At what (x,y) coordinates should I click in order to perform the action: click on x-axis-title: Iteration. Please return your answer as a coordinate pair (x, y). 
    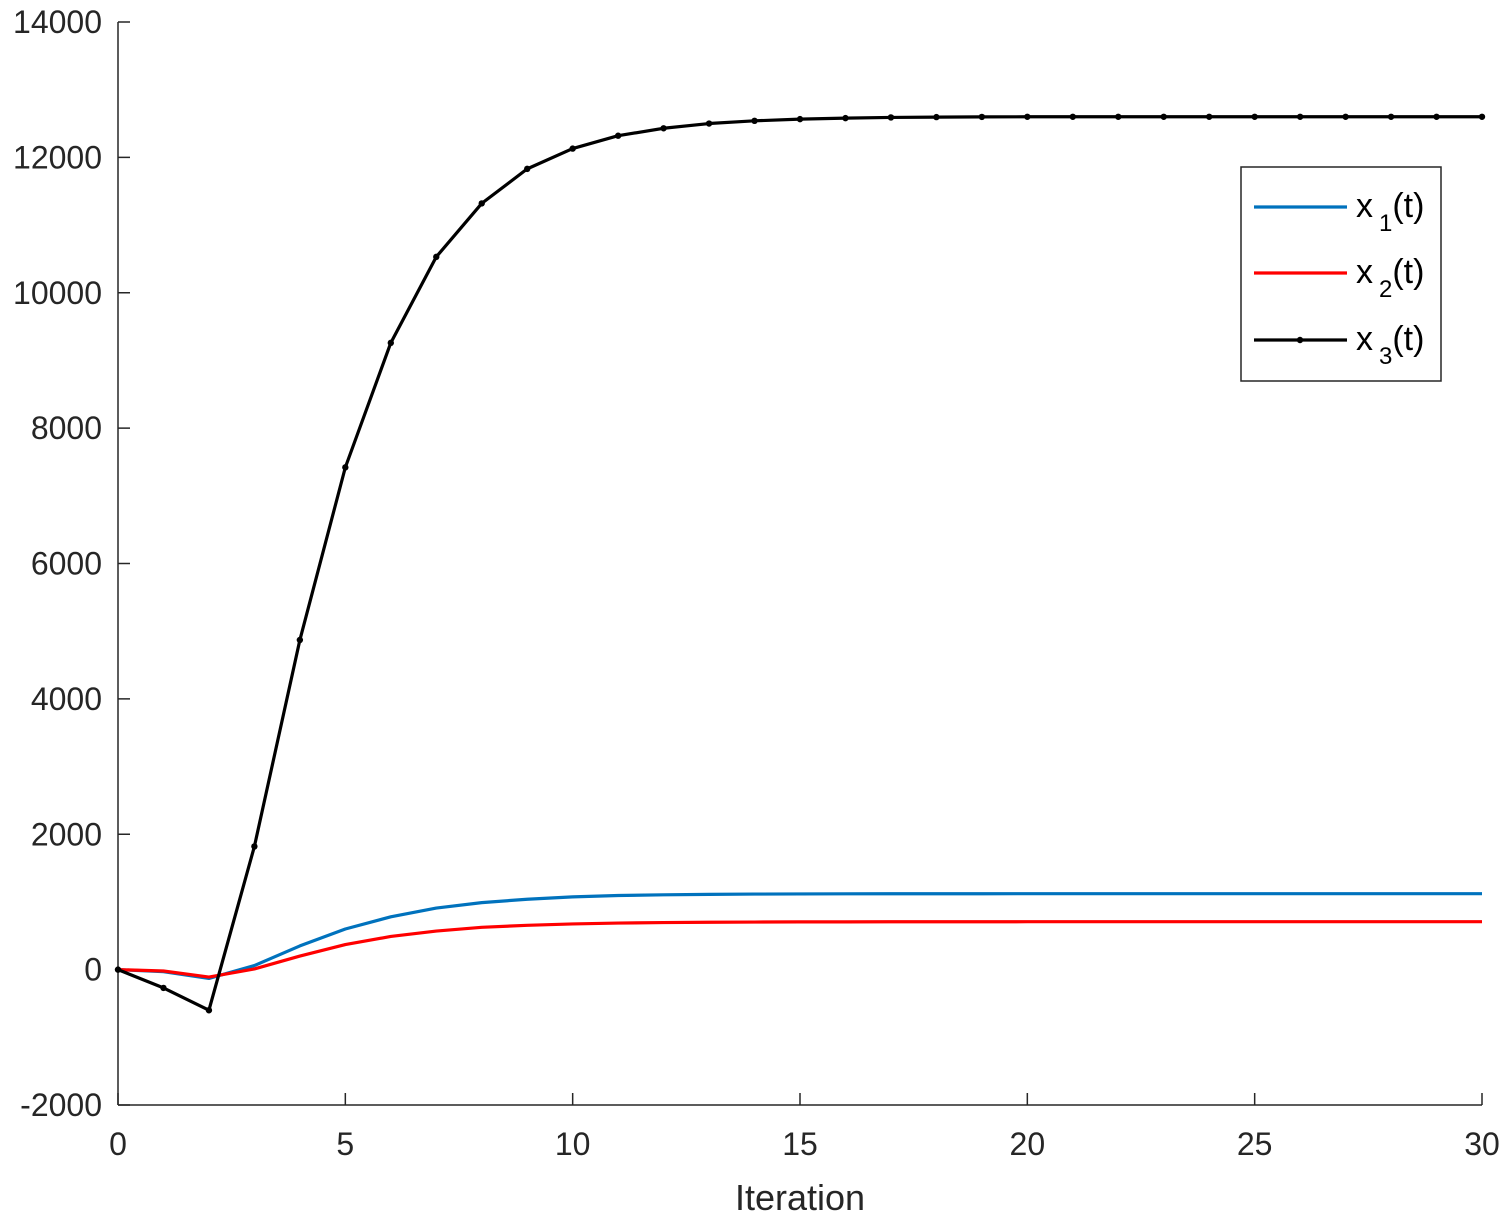
    Looking at the image, I should click on (800, 1197).